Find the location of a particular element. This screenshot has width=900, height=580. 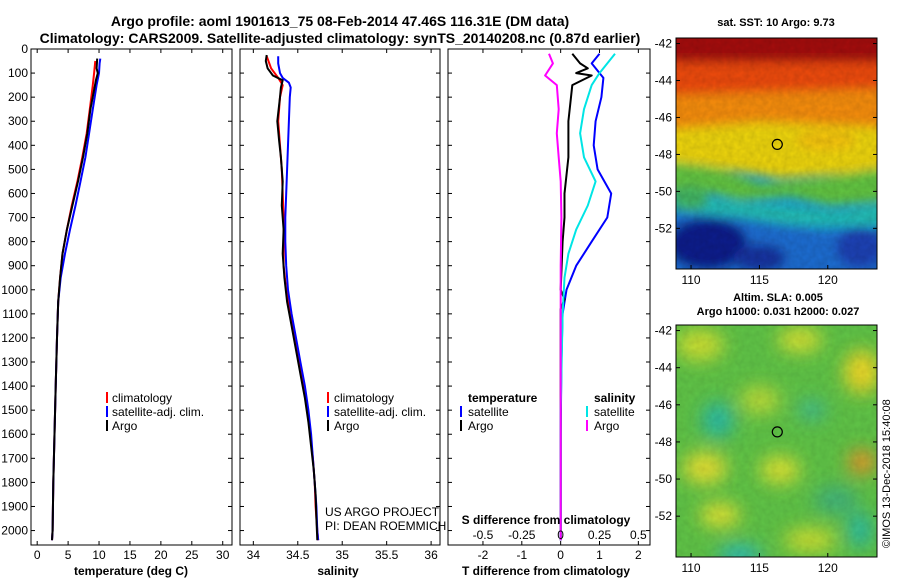

x-tick-label: 35 is located at coordinates (343, 555).